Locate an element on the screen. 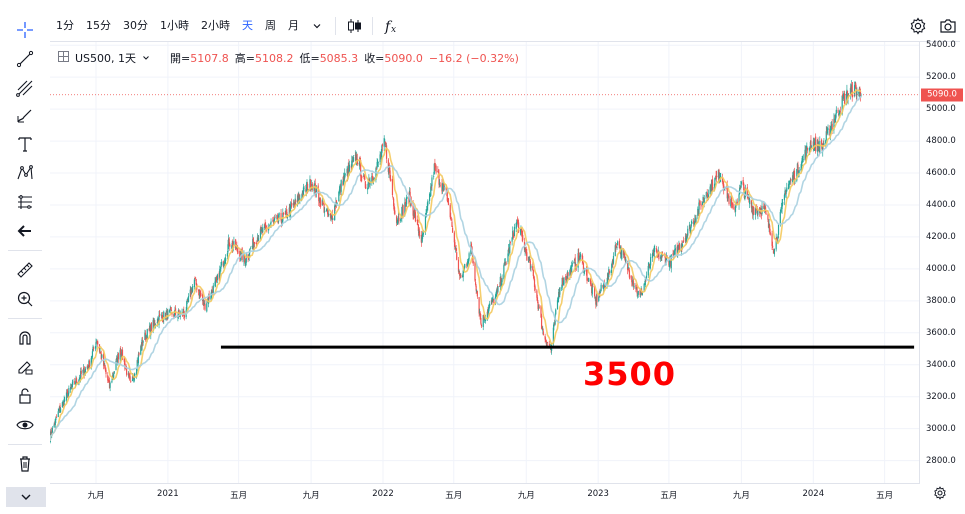 The image size is (965, 514). symbol-name: US500, 1天 is located at coordinates (106, 58).